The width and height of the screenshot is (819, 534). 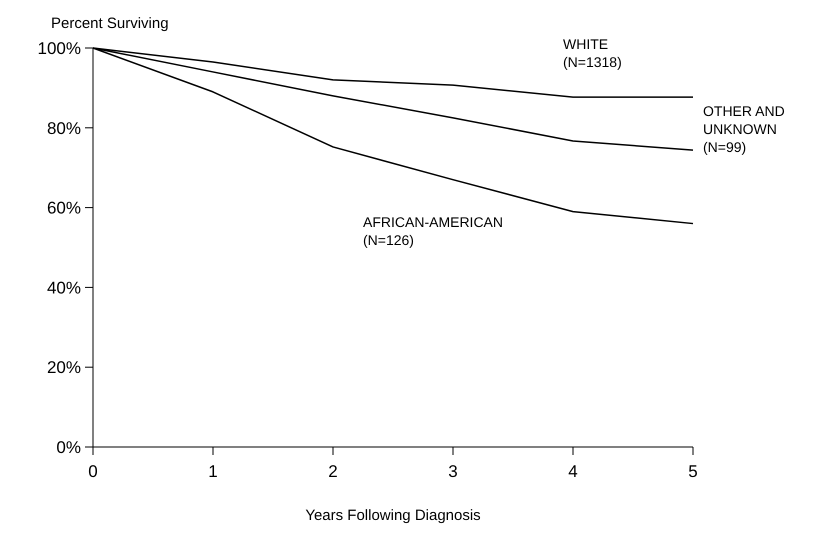 What do you see at coordinates (433, 231) in the screenshot?
I see `series-label: AFRICAN-AMERICAN (N=126)` at bounding box center [433, 231].